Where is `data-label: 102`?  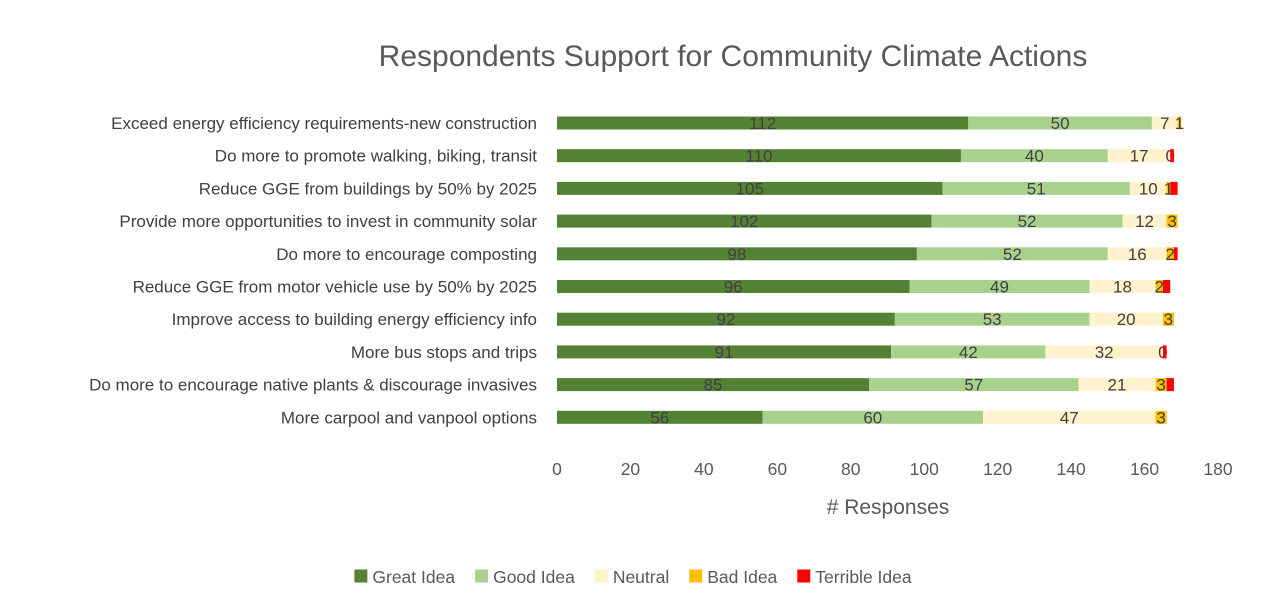
data-label: 102 is located at coordinates (744, 221).